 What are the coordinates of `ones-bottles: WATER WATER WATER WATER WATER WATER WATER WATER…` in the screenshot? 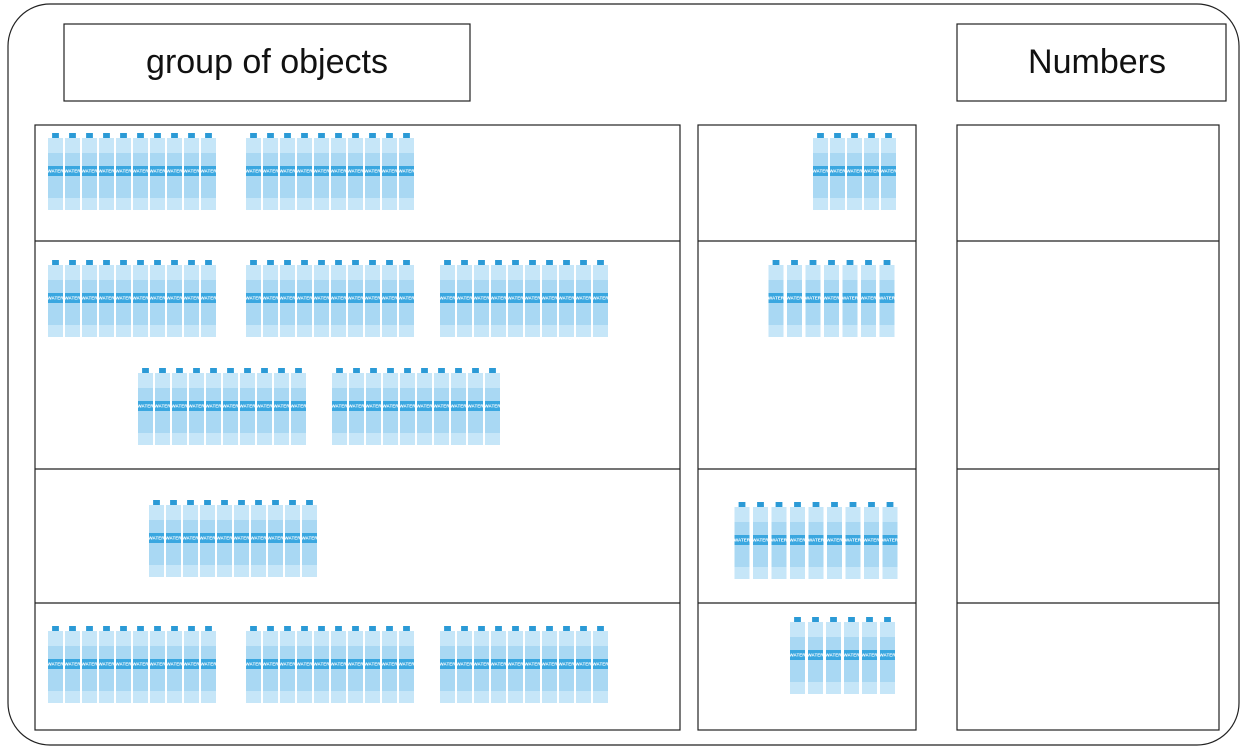 It's located at (816, 540).